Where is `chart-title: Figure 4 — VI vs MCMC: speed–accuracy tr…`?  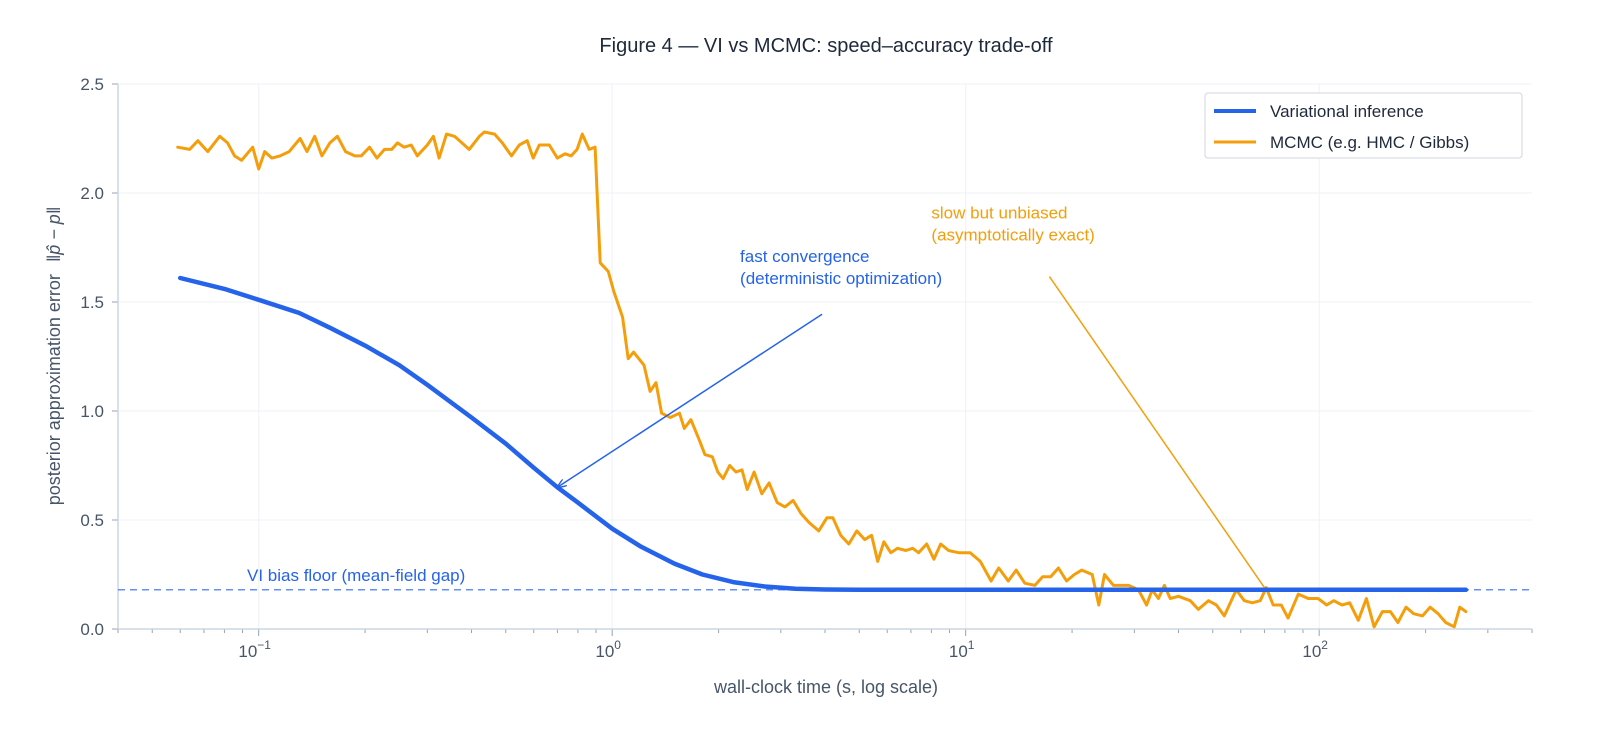
chart-title: Figure 4 — VI vs MCMC: speed–accuracy tr… is located at coordinates (826, 46).